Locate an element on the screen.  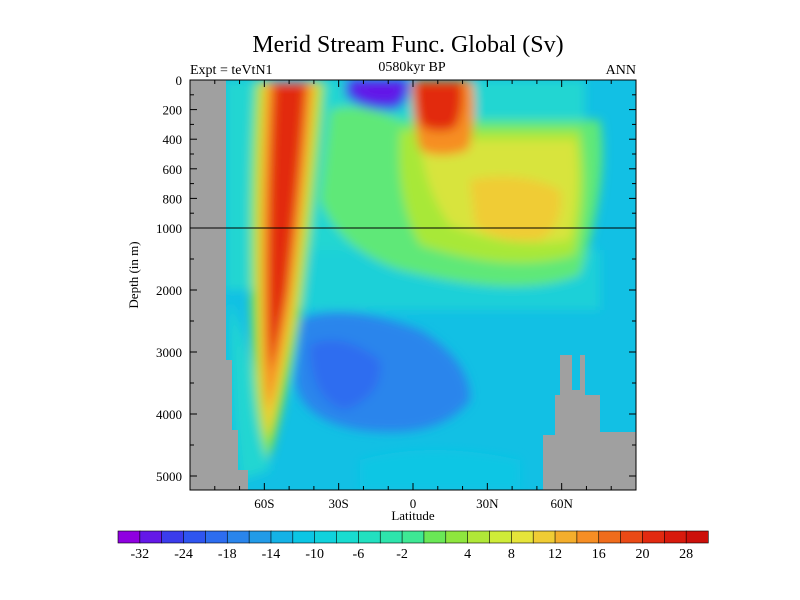
colorbar-label: 8 is located at coordinates (511, 554).